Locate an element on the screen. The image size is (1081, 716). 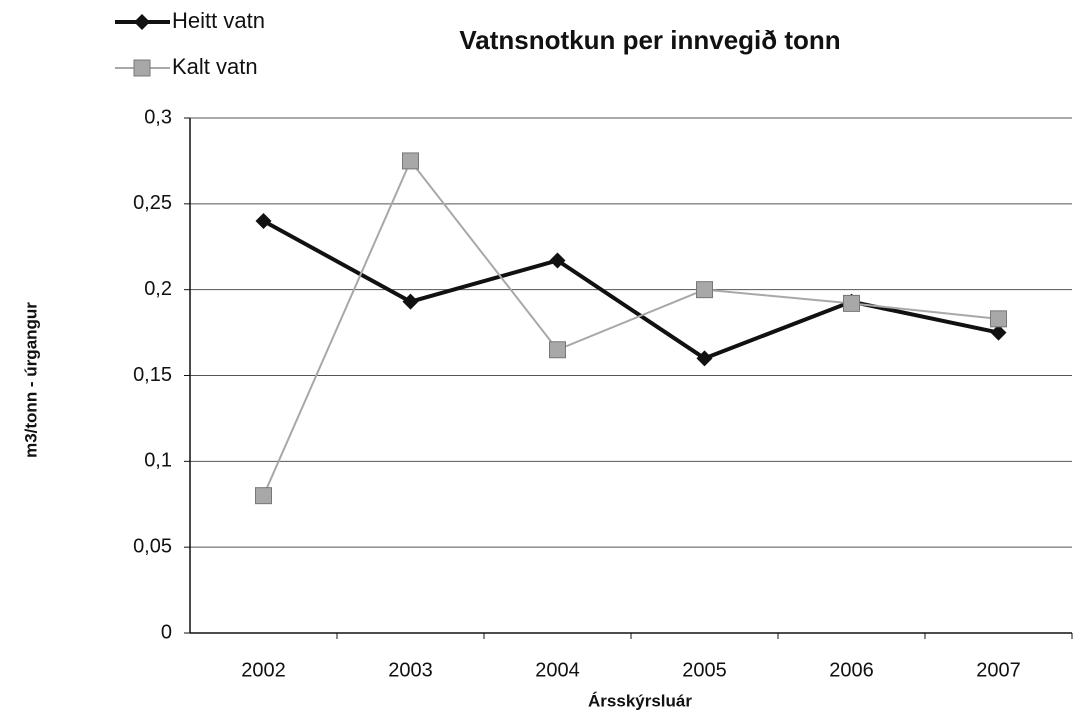
x-tick-label: 2007 is located at coordinates (998, 670).